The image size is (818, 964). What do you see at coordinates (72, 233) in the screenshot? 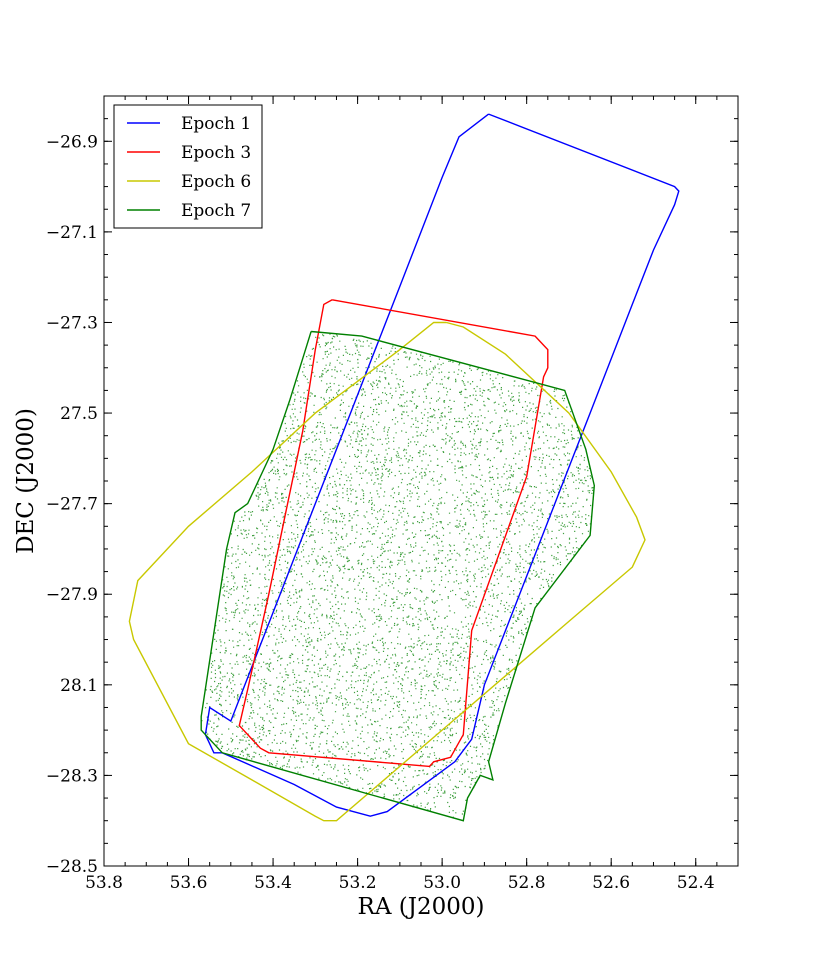
I see `y-tick-label: −27.1` at bounding box center [72, 233].